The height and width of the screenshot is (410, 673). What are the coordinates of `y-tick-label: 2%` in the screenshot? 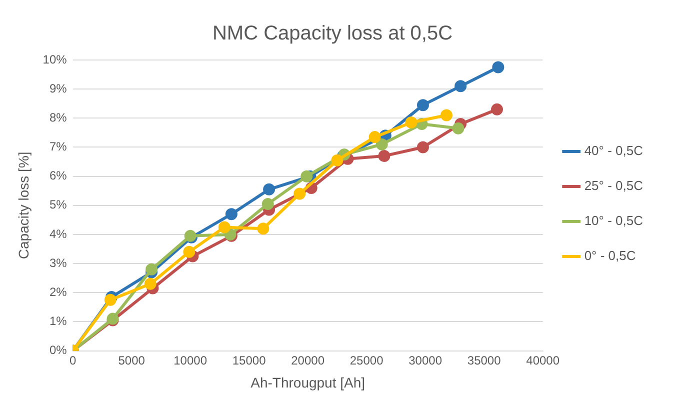 It's located at (58, 291).